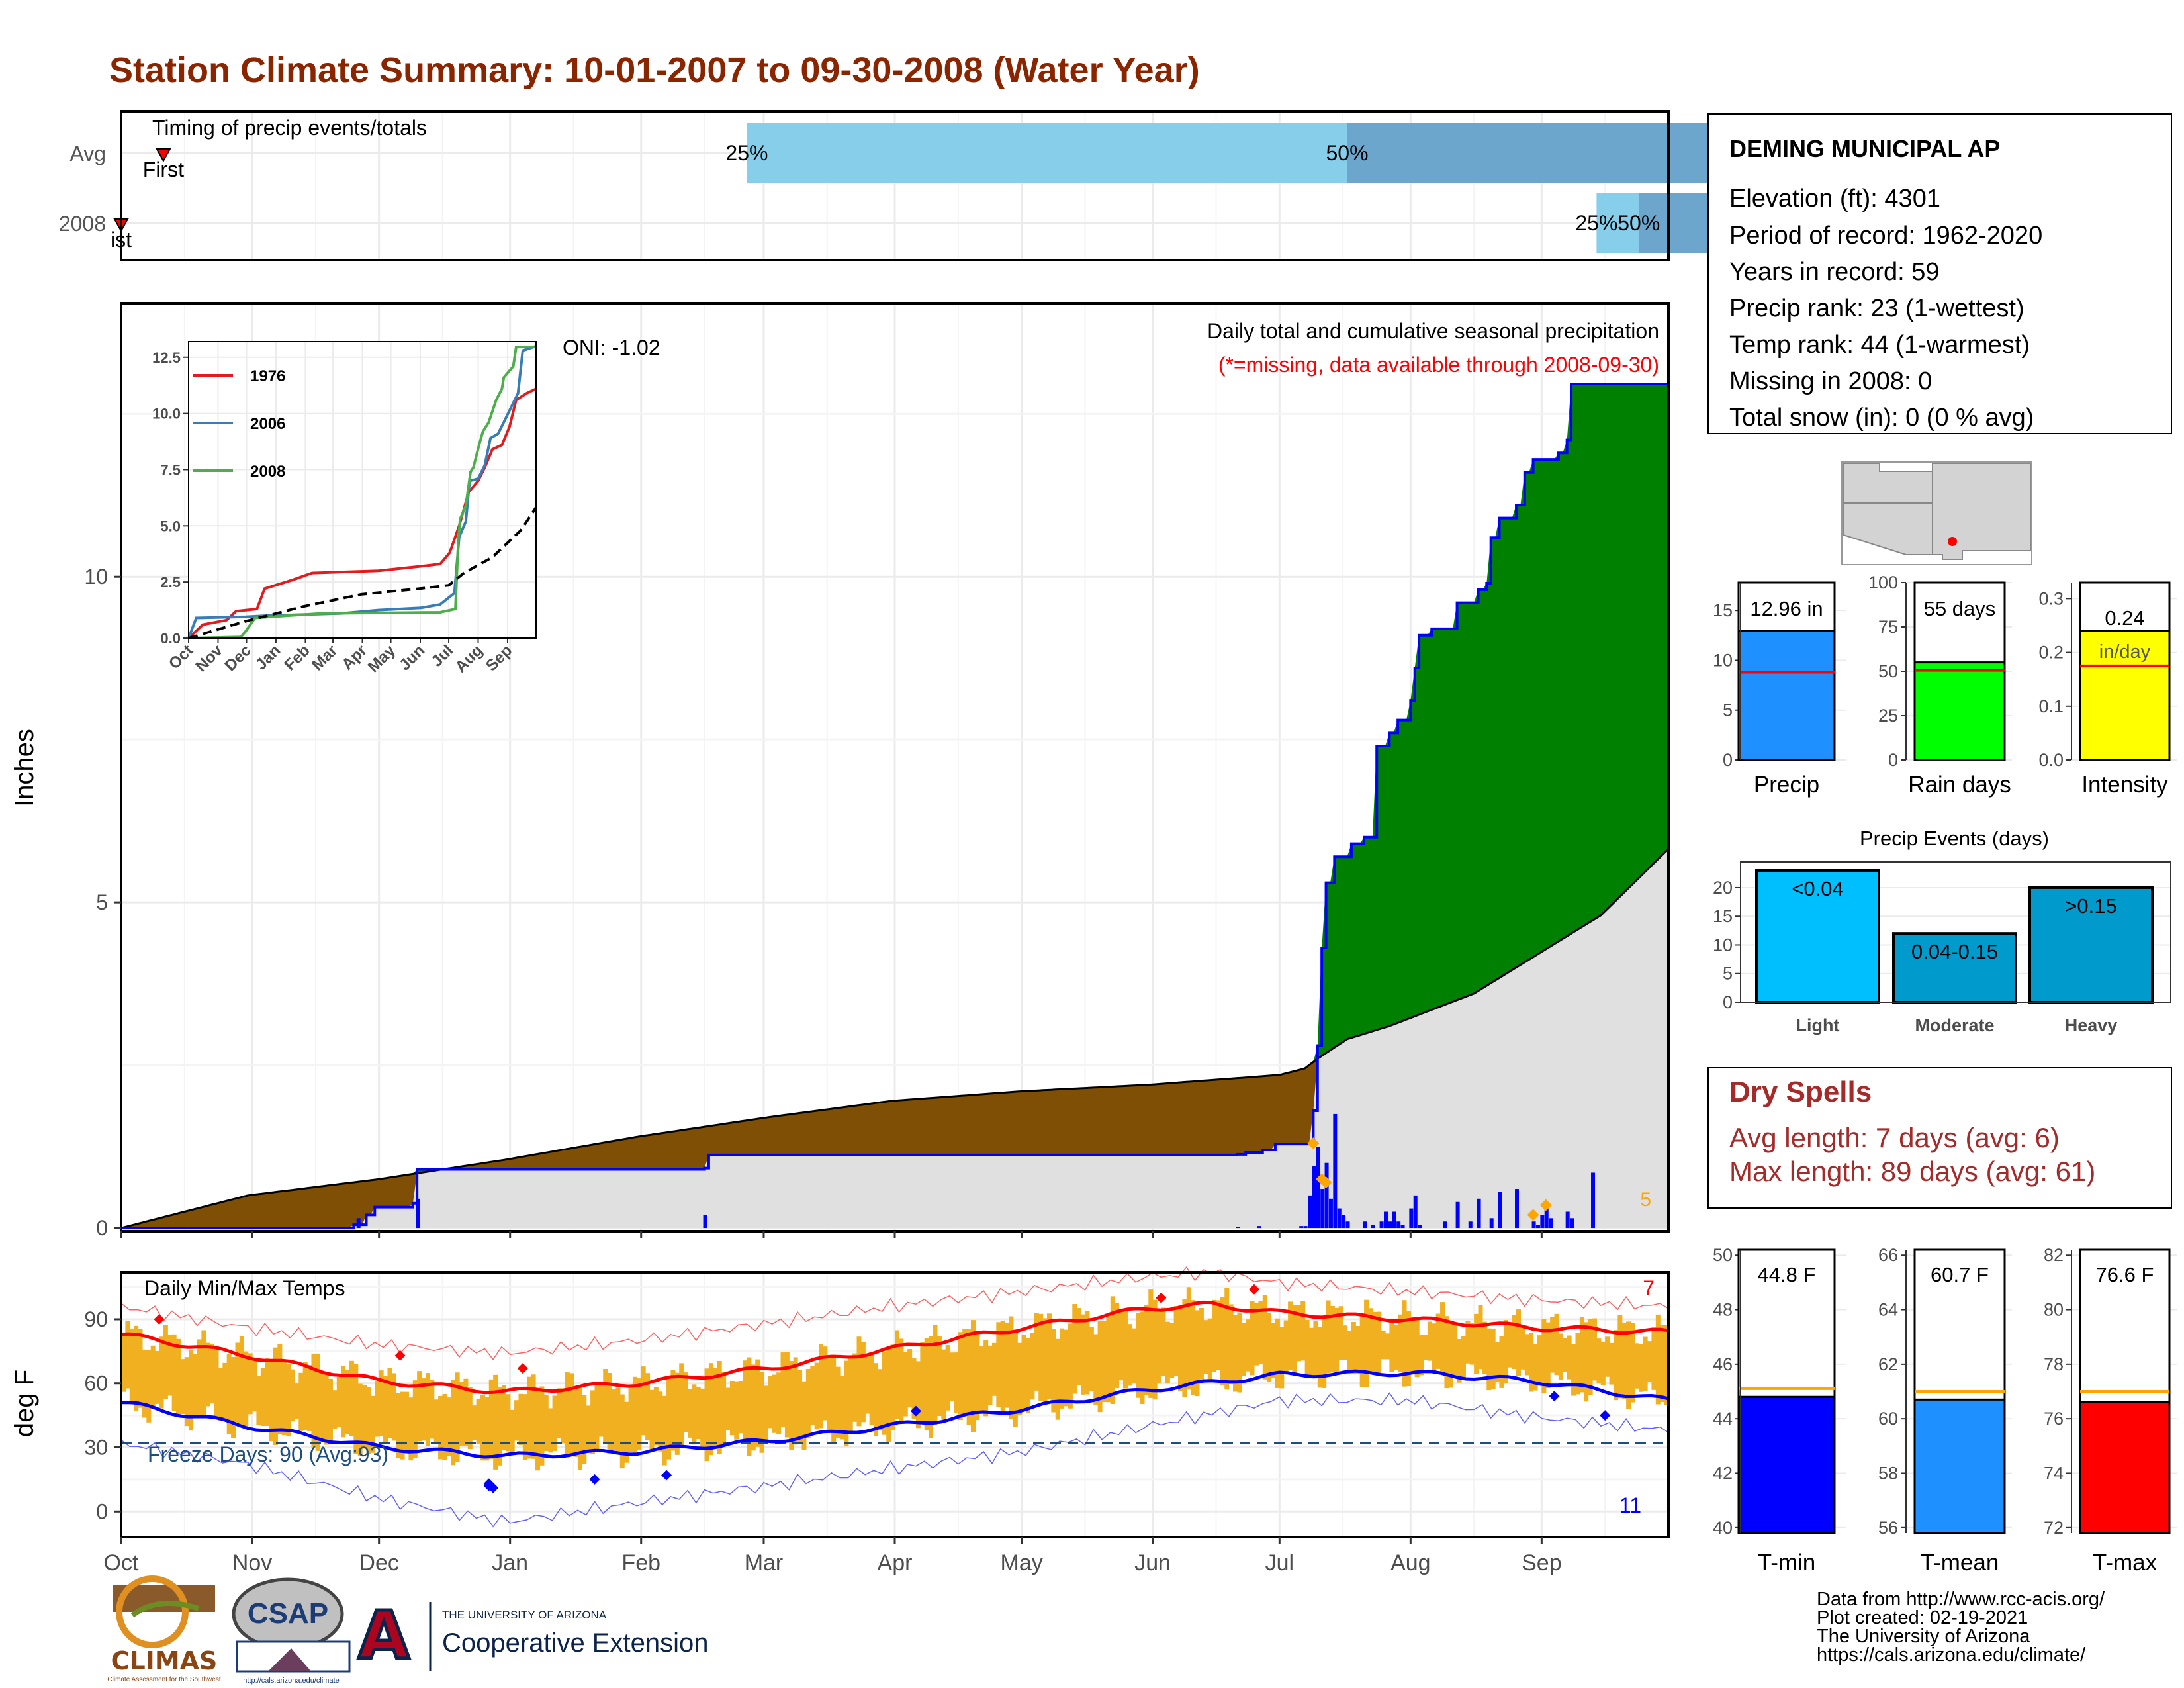 The height and width of the screenshot is (1688, 2184). I want to click on month-label-jan: Jan, so click(510, 1562).